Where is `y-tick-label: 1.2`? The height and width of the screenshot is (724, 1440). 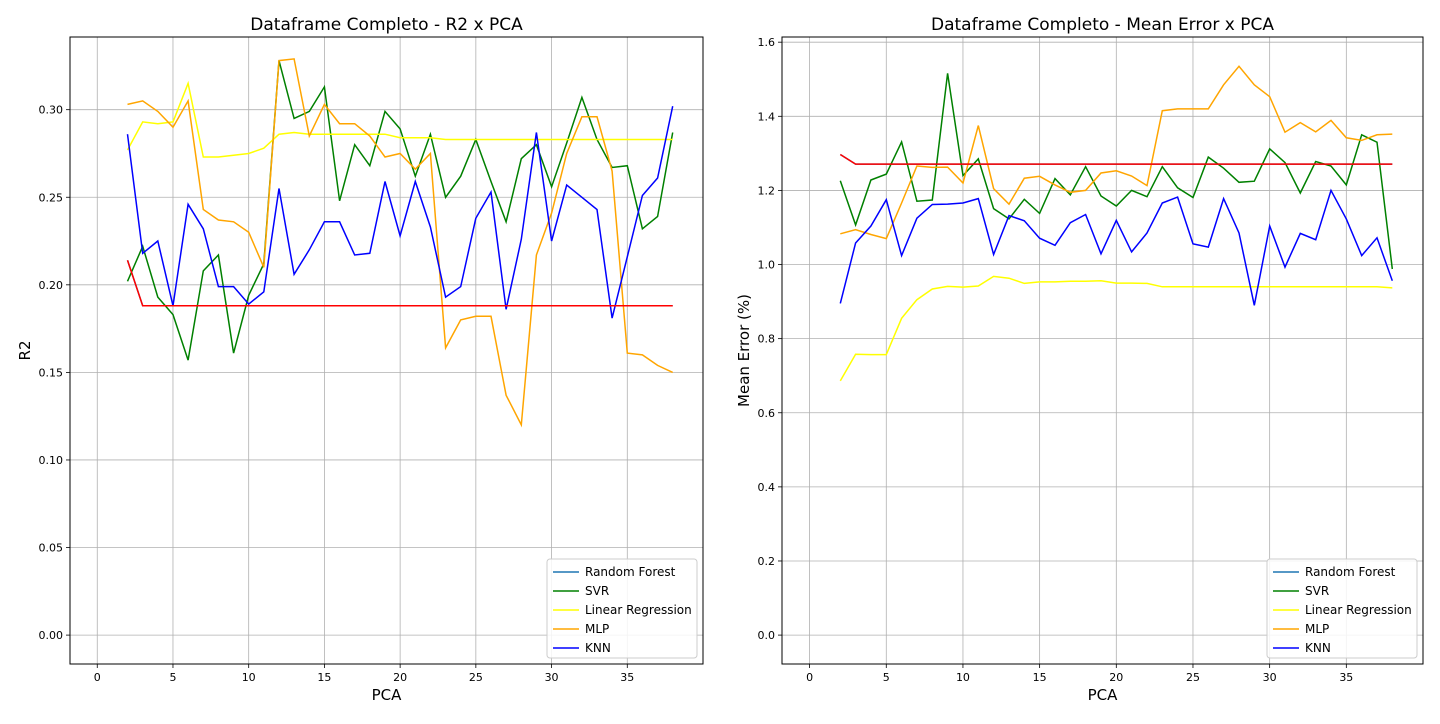
y-tick-label: 1.2 is located at coordinates (767, 190).